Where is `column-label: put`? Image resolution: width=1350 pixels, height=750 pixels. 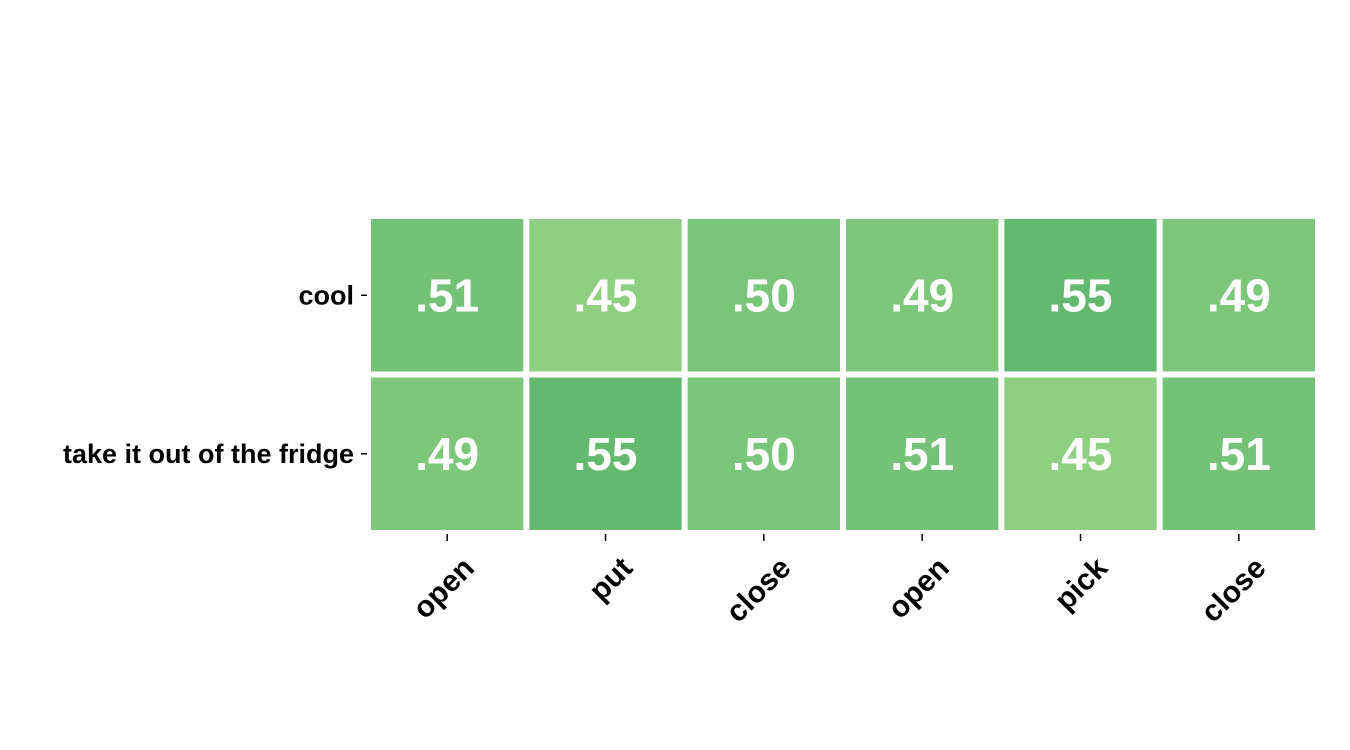 column-label: put is located at coordinates (611, 579).